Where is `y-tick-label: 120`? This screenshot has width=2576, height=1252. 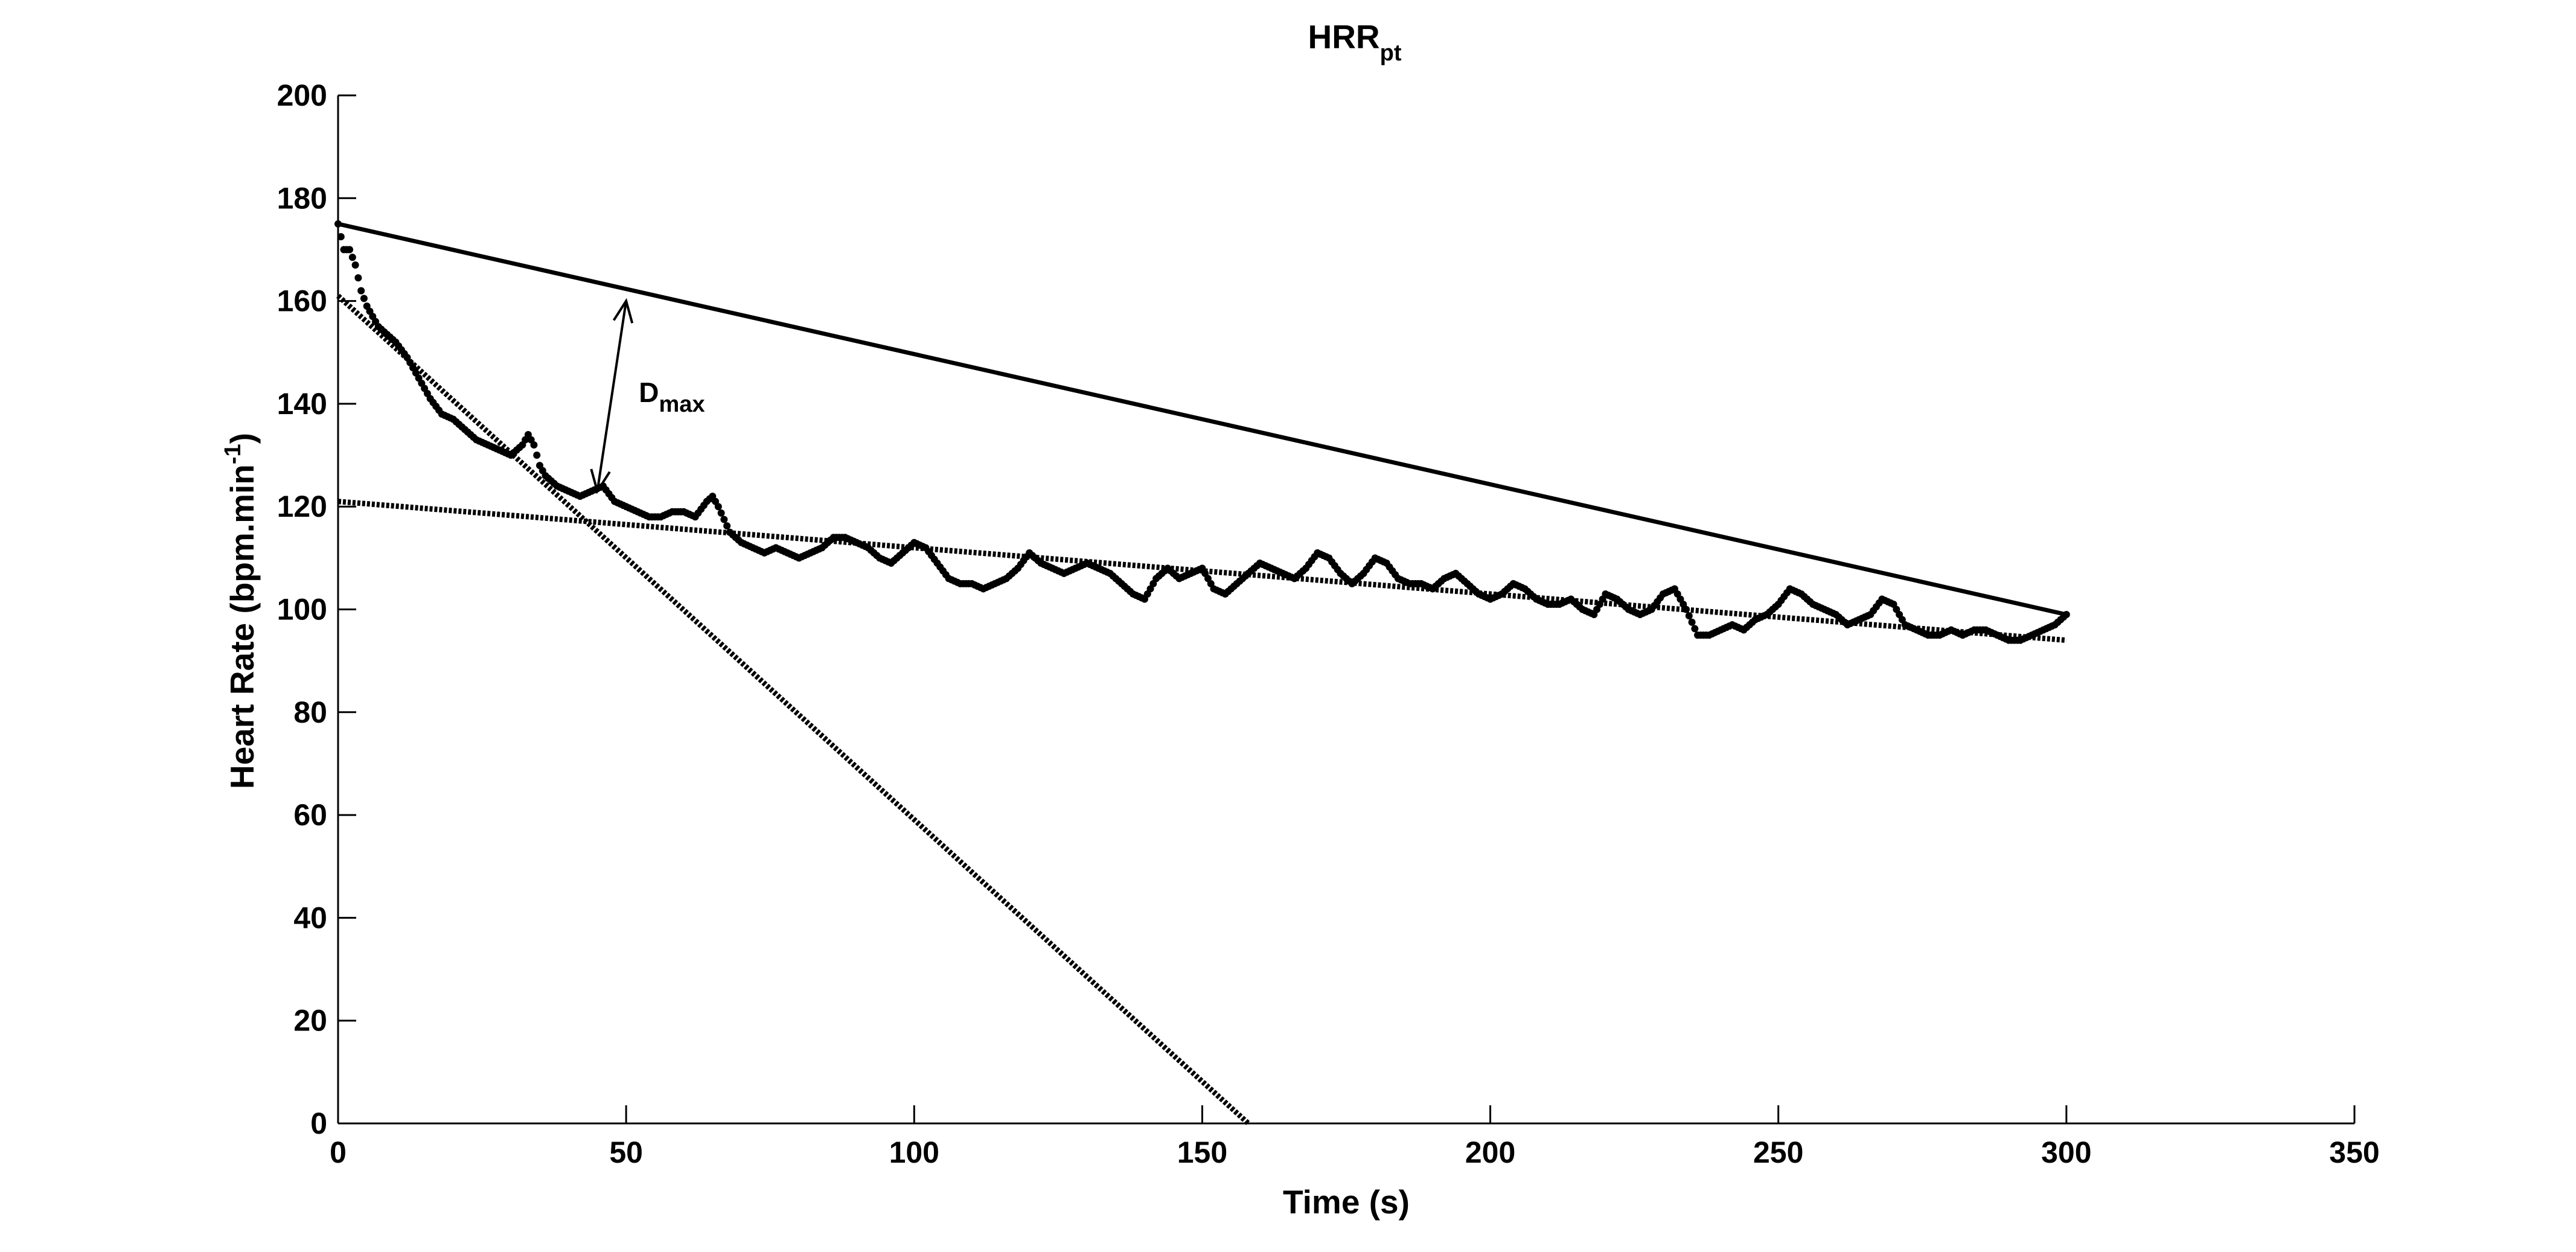 y-tick-label: 120 is located at coordinates (302, 506).